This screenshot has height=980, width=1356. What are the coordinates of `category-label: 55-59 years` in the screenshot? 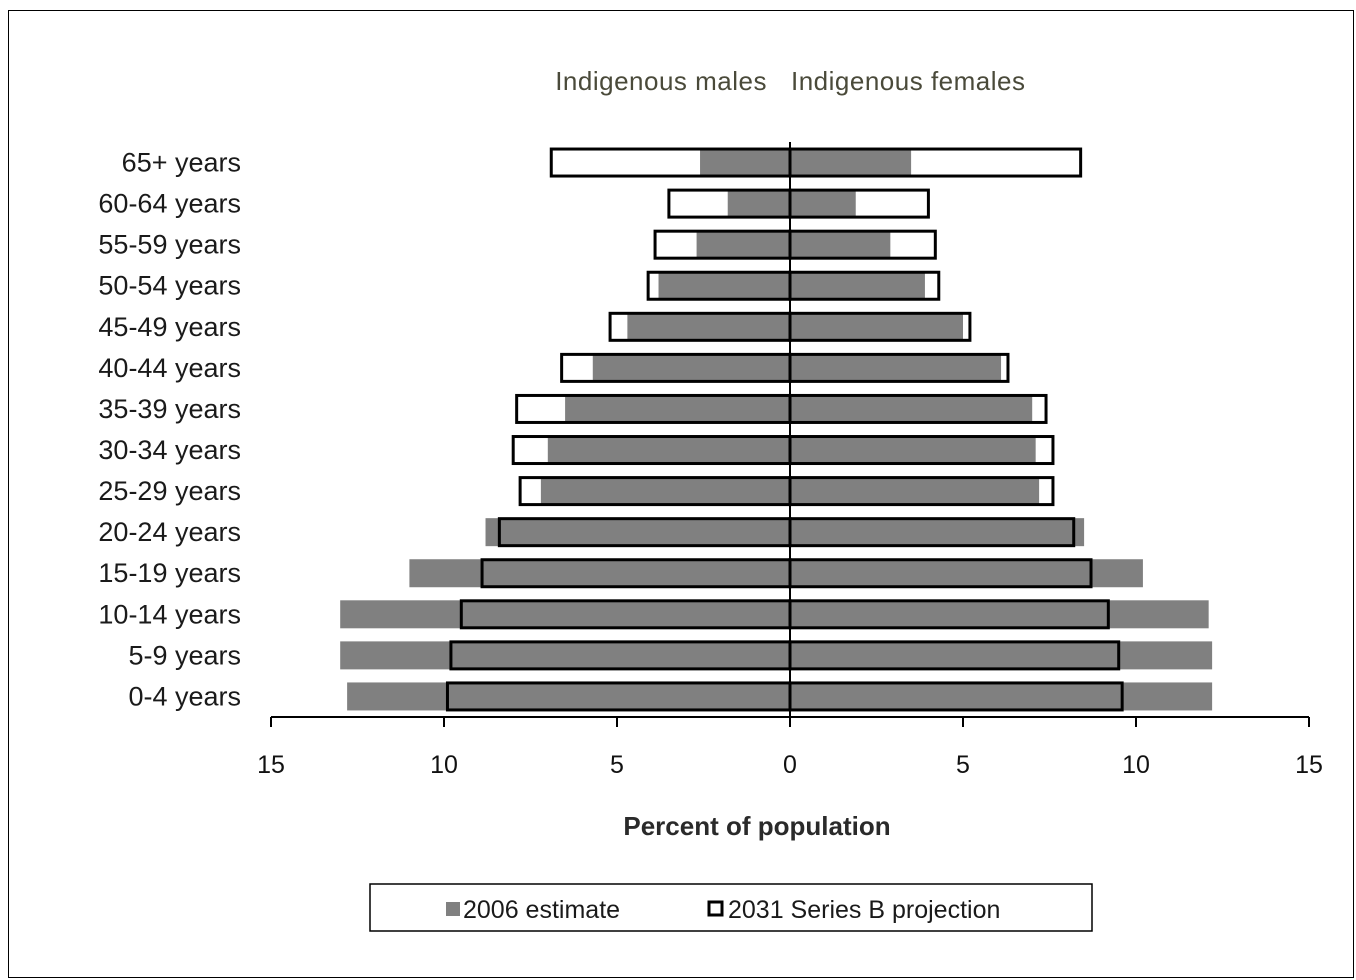 It's located at (169, 245).